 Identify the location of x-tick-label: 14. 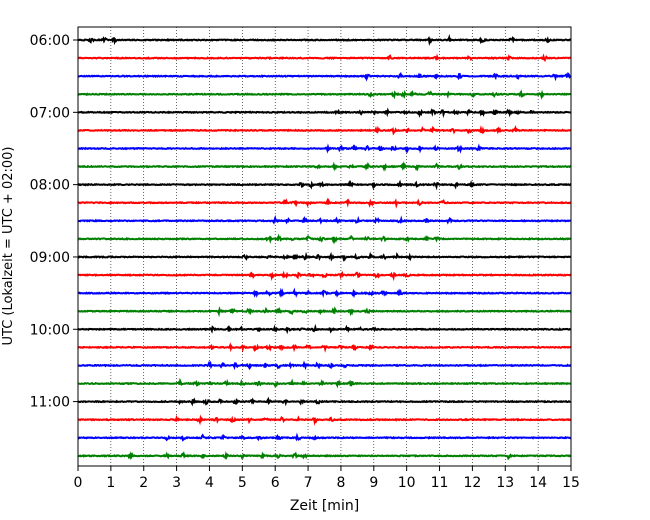
(538, 483).